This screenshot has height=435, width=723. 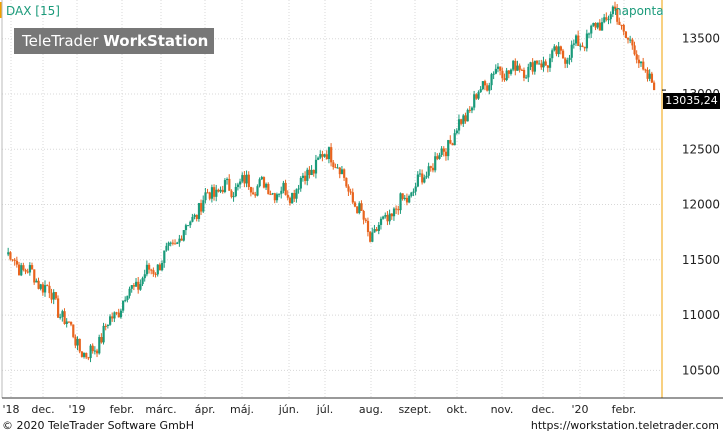 I want to click on x-tick-label: jún., so click(x=289, y=409).